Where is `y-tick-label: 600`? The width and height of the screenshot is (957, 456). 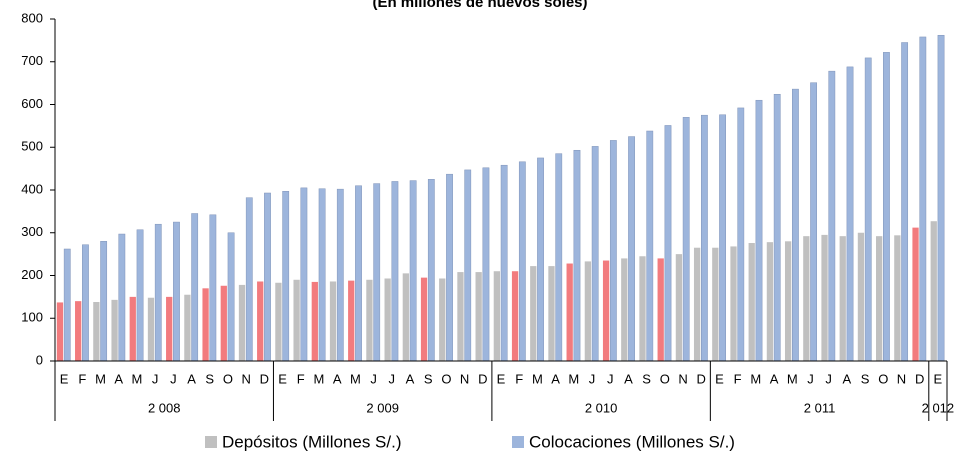 y-tick-label: 600 is located at coordinates (32, 103).